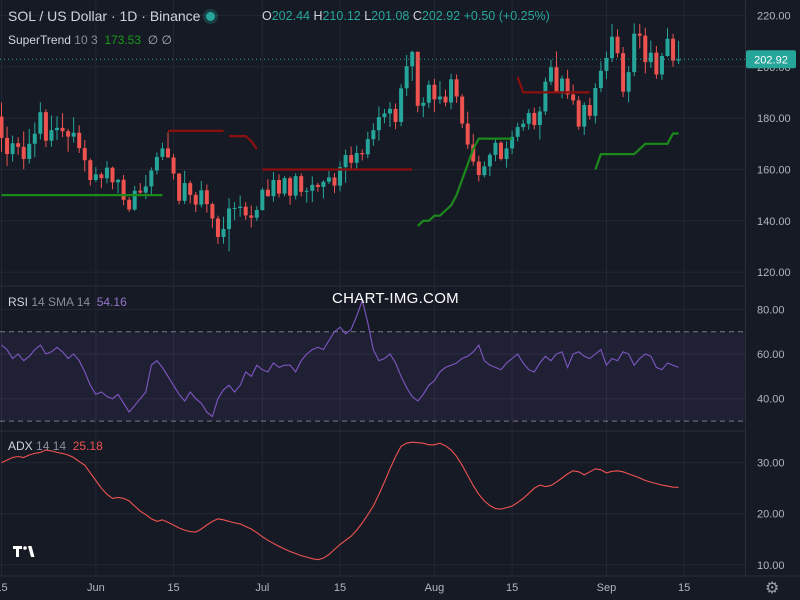 The image size is (800, 600). Describe the element at coordinates (61, 302) in the screenshot. I see `rsi-params: 14 SMA 14` at that location.